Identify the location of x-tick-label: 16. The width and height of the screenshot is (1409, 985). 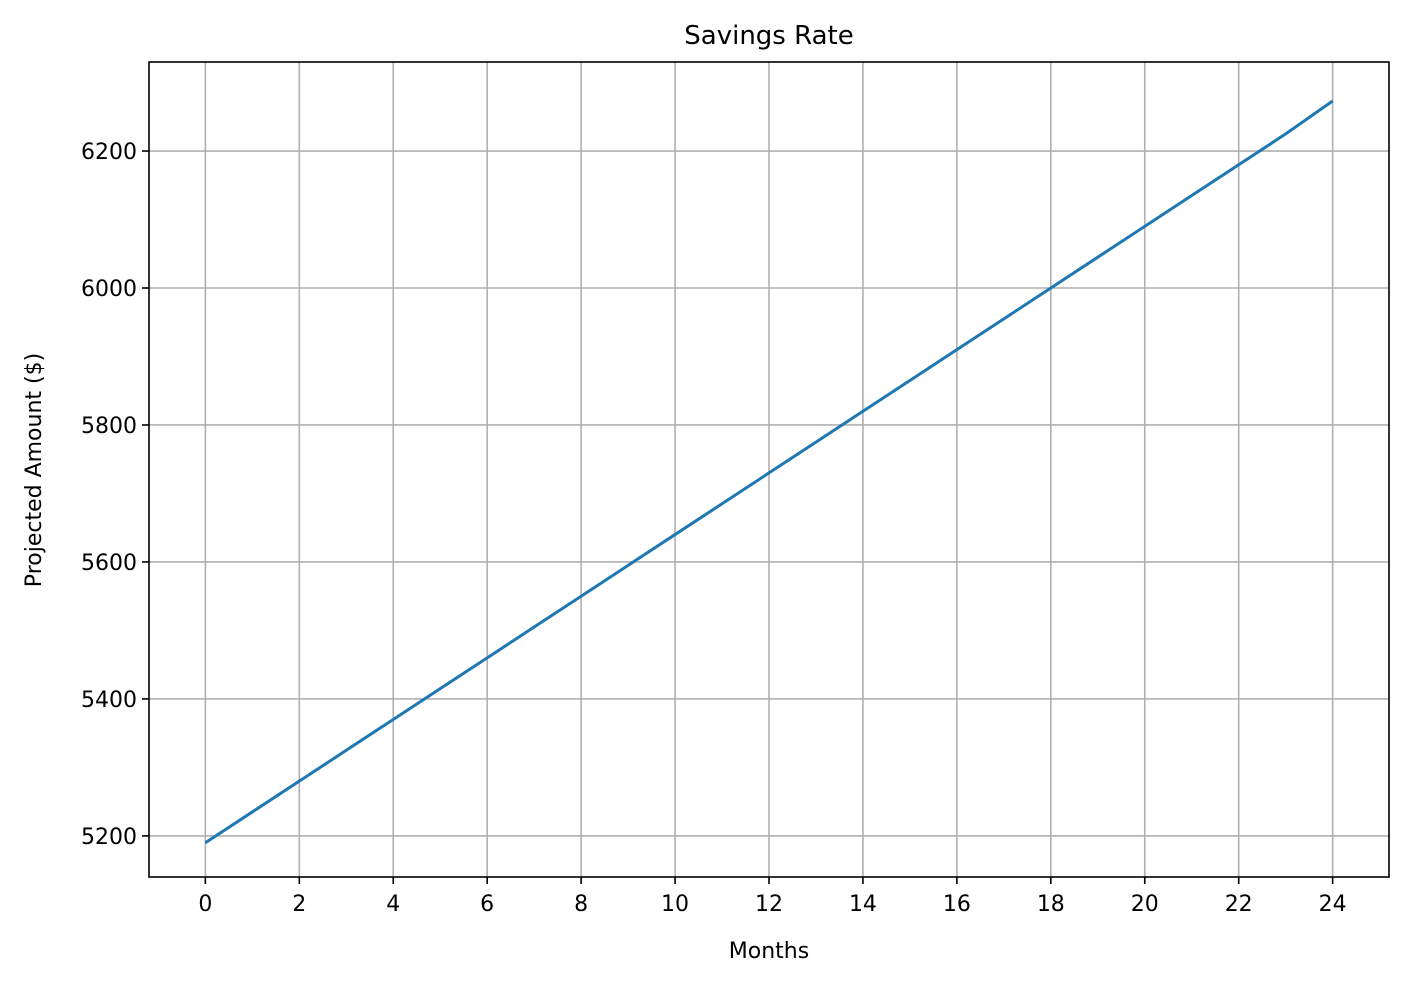
(957, 904).